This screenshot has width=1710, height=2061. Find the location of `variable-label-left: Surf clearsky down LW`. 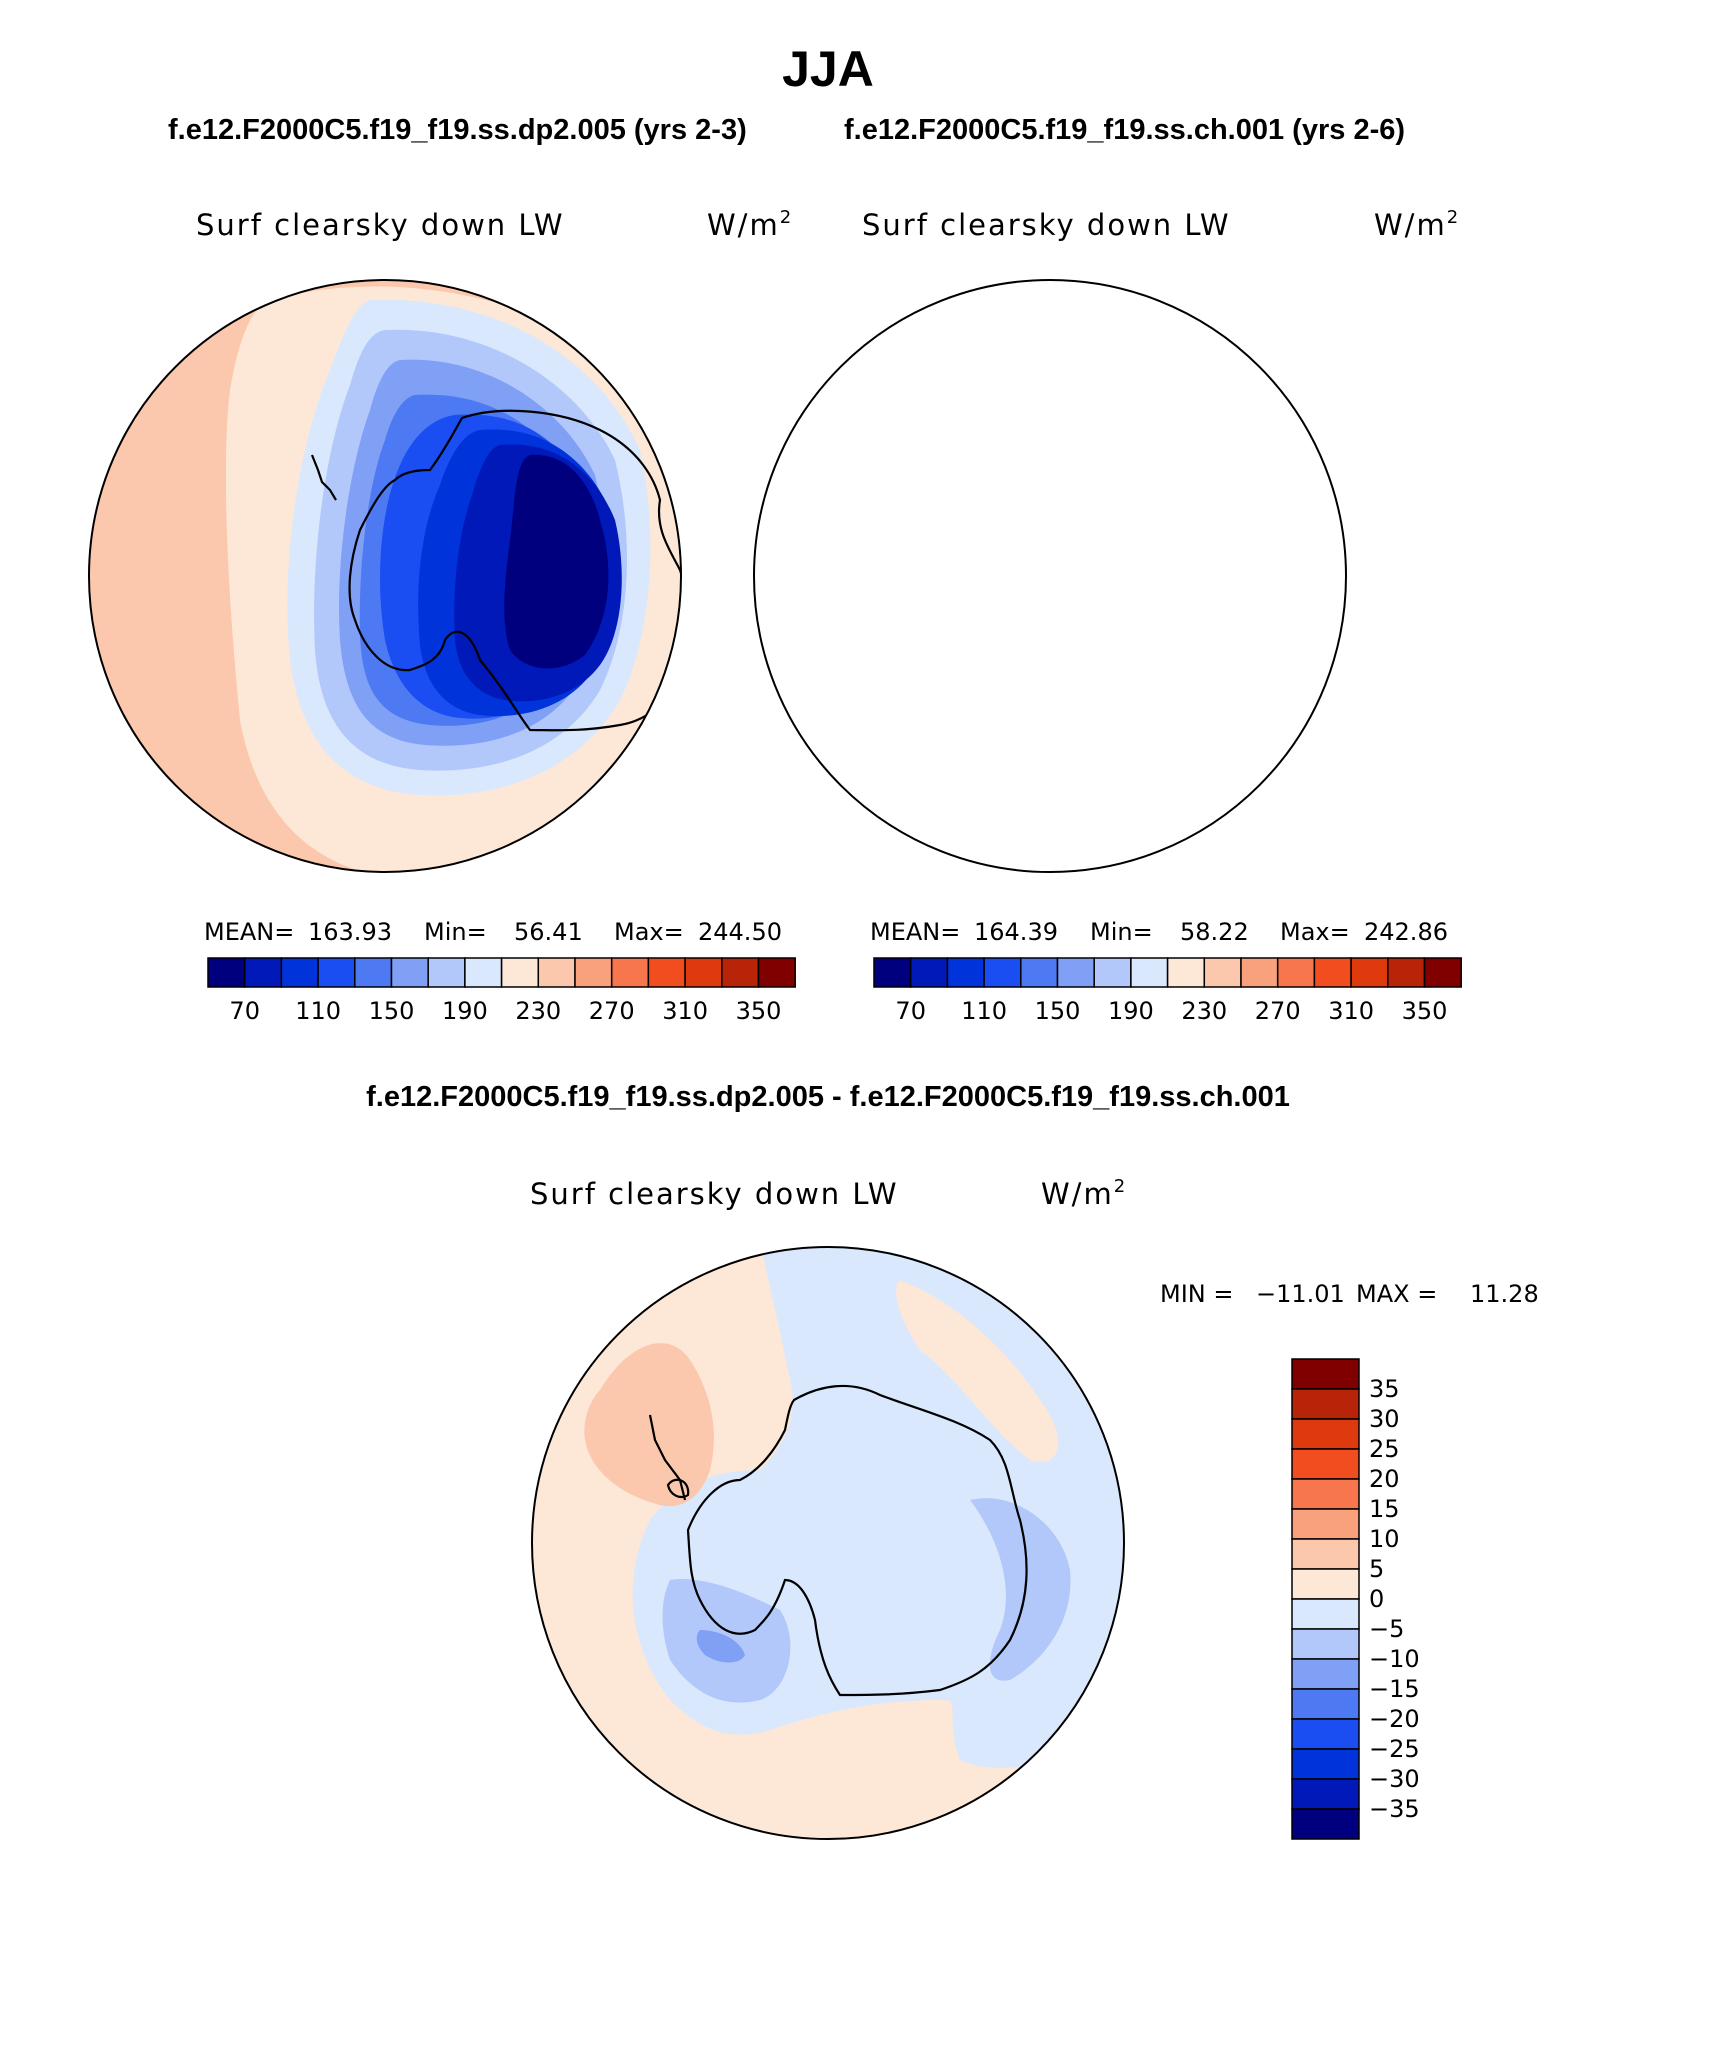

variable-label-left: Surf clearsky down LW is located at coordinates (380, 225).